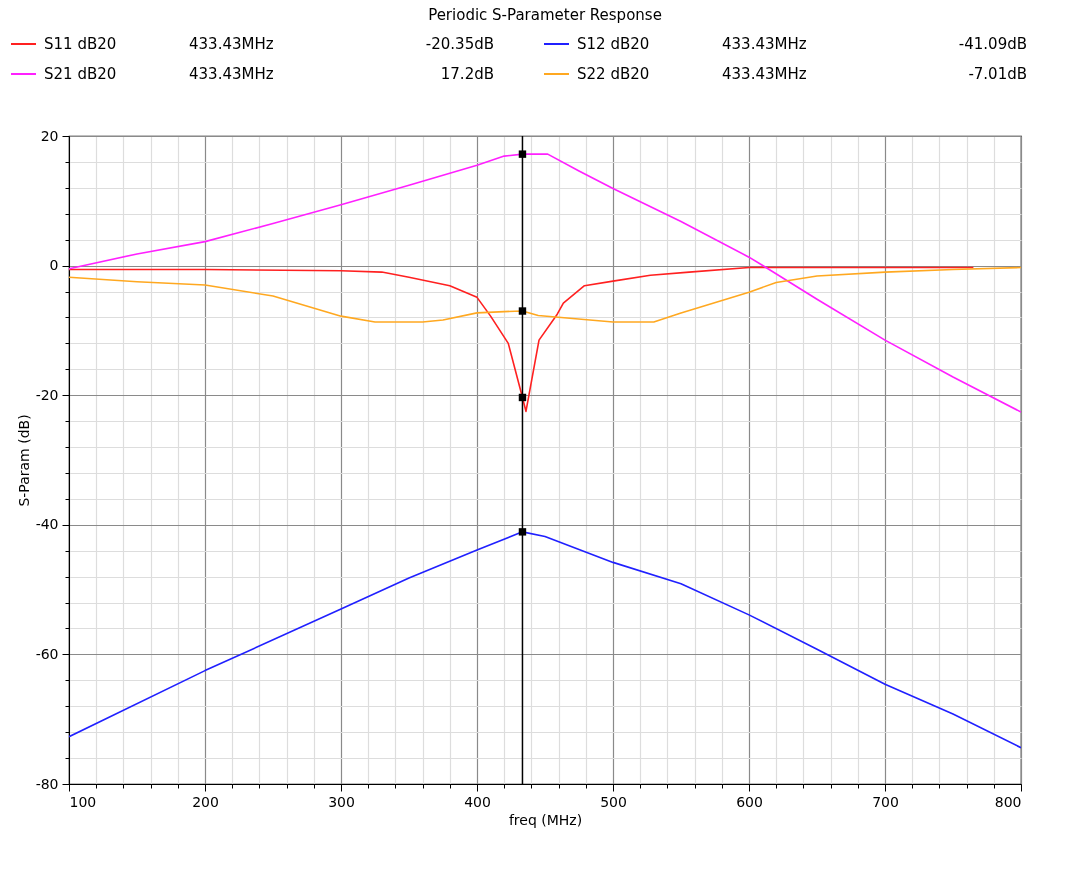 The width and height of the screenshot is (1073, 884). I want to click on legend-label: S12 dB20, so click(613, 44).